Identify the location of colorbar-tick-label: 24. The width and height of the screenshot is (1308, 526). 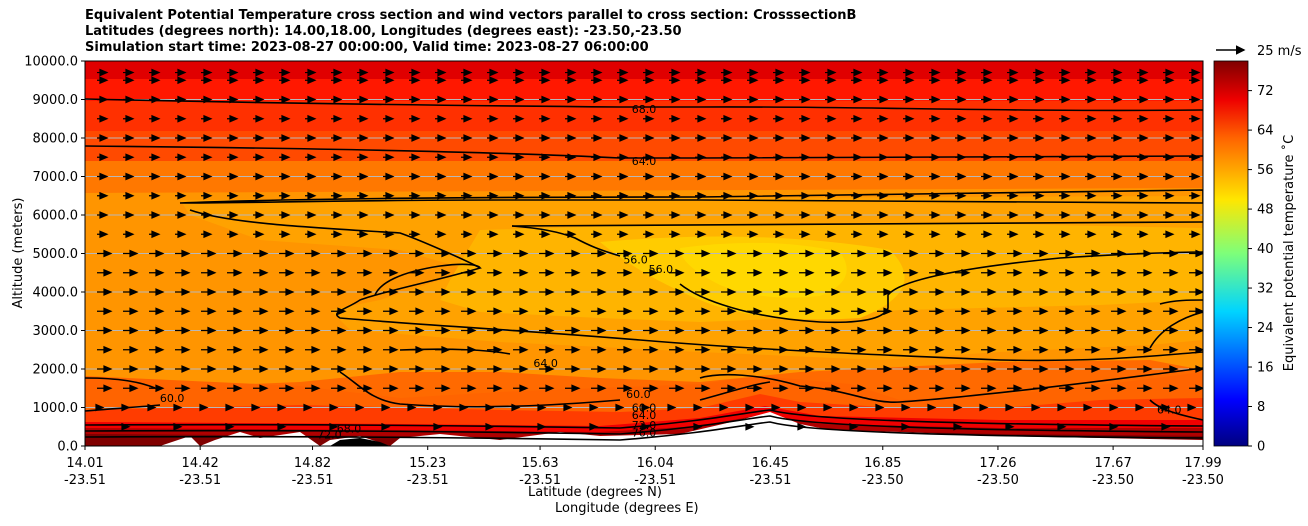
(1265, 328).